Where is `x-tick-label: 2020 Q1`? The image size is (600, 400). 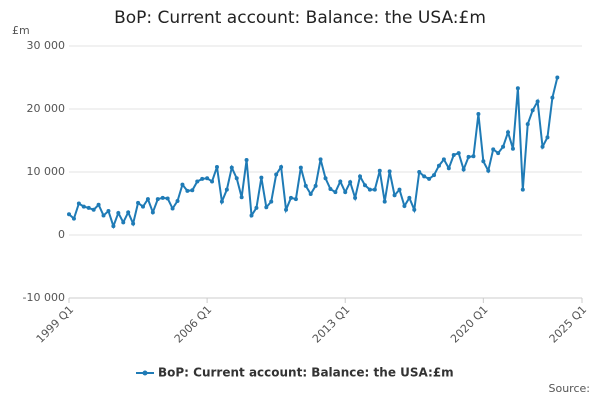
x-tick-label: 2020 Q1 is located at coordinates (469, 324).